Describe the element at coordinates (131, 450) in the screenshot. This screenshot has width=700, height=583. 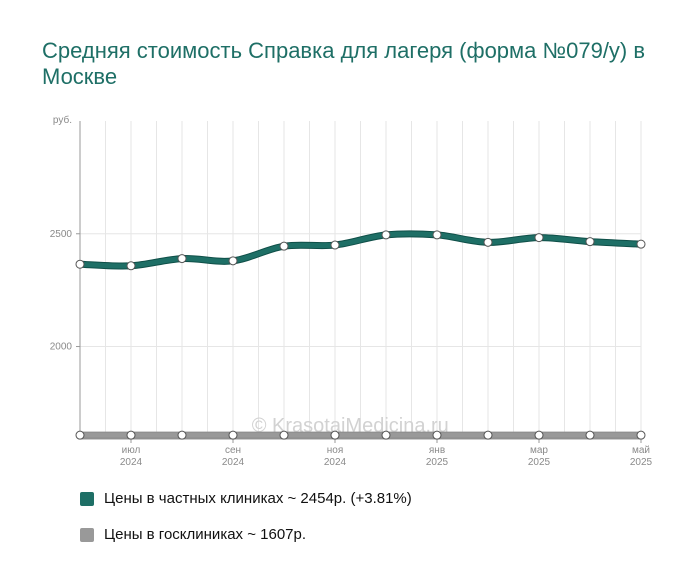
I see `x-tick-label-month: июл` at that location.